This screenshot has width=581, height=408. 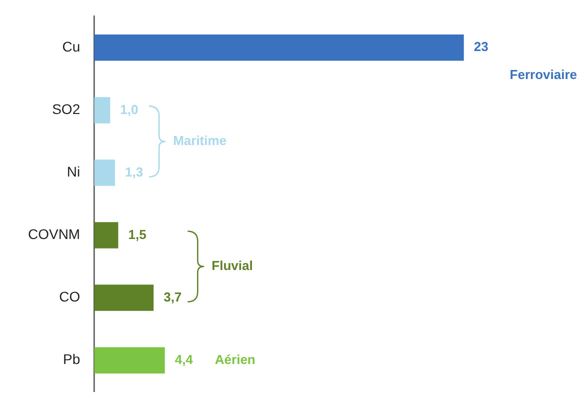 What do you see at coordinates (129, 109) in the screenshot?
I see `data-label: 1,0` at bounding box center [129, 109].